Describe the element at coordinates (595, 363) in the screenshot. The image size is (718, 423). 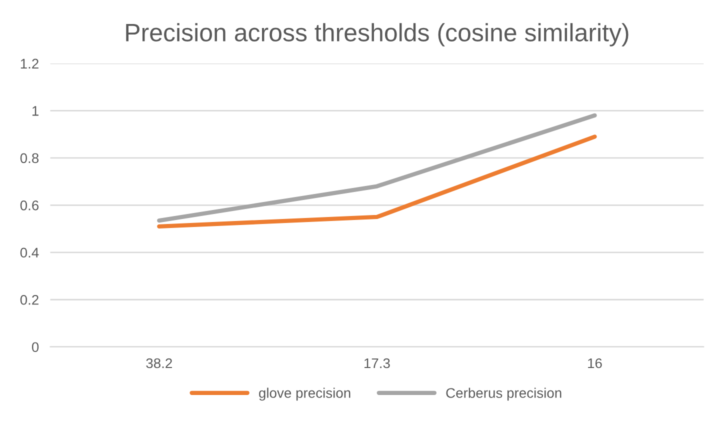
I see `x-tick-label: 16` at that location.